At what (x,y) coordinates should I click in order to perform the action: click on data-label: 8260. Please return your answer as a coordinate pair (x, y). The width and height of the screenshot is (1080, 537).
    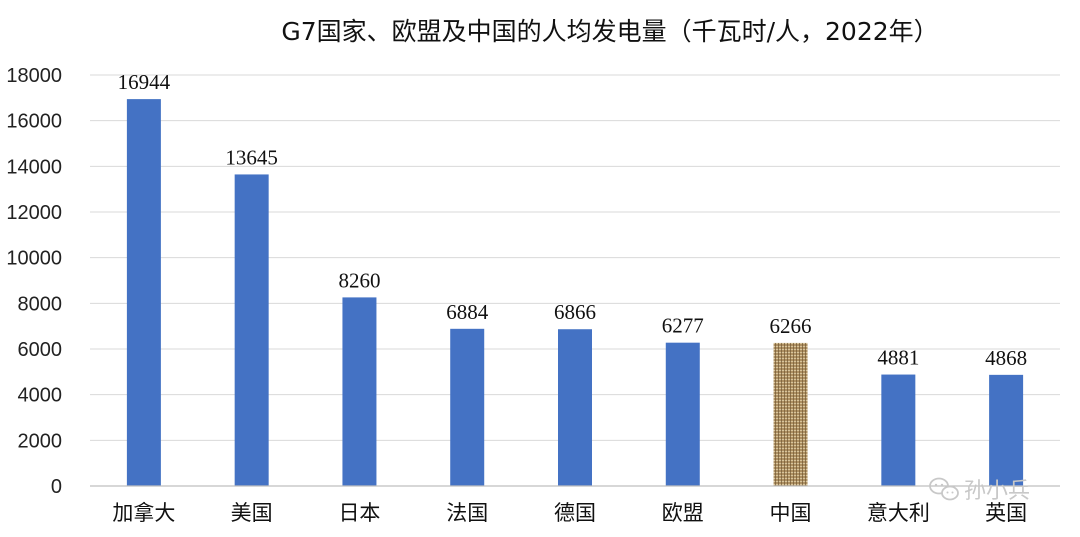
    Looking at the image, I should click on (359, 280).